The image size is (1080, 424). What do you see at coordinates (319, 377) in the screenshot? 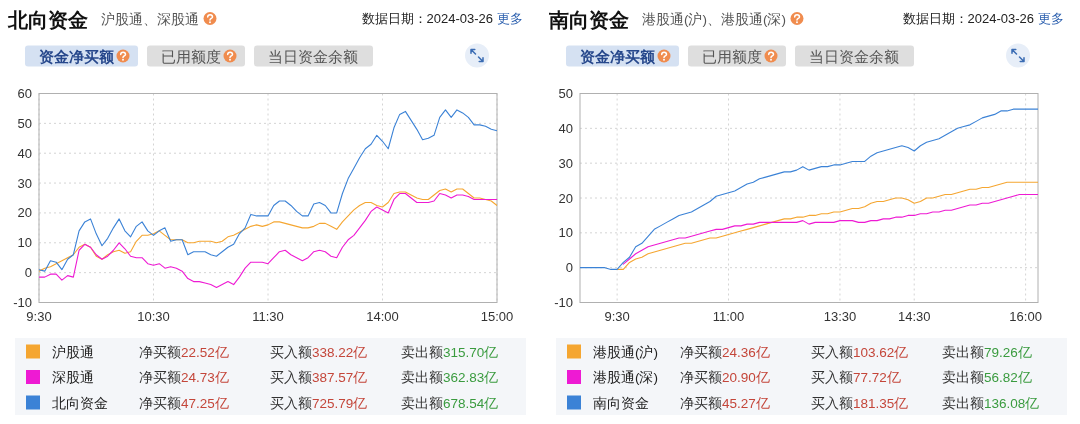
I see `text: 买入额387.57亿` at bounding box center [319, 377].